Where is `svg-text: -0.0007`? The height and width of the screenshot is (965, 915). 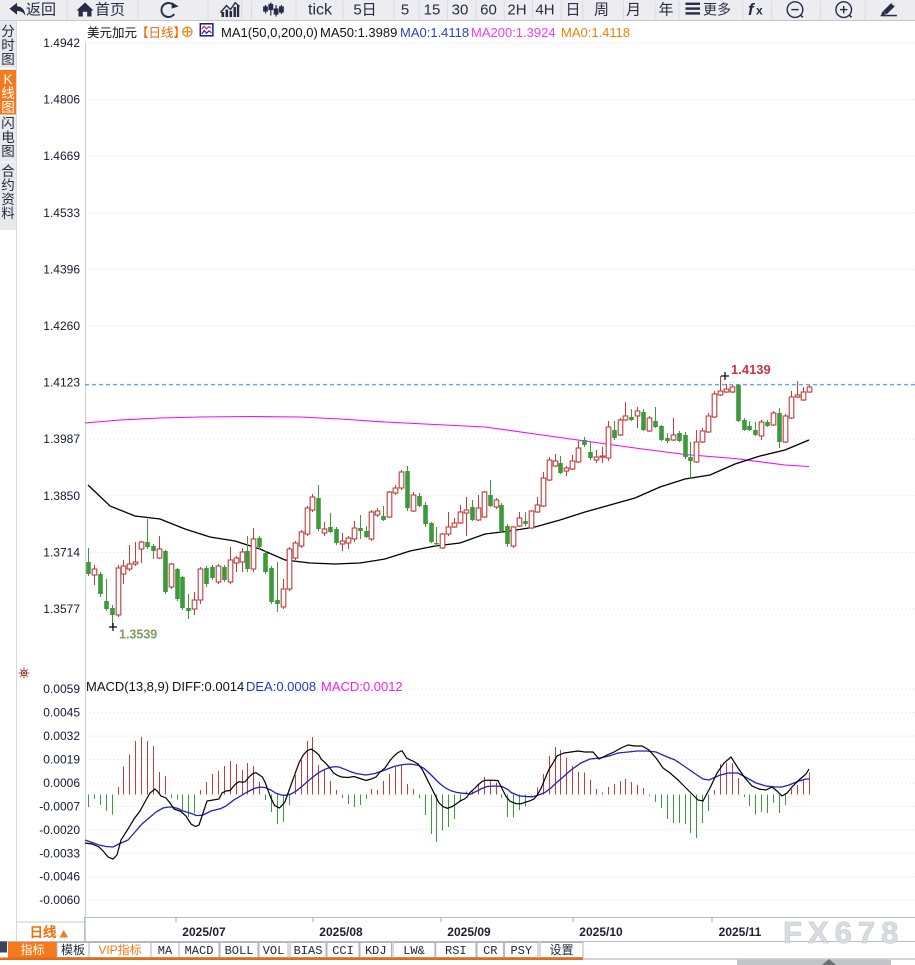 svg-text: -0.0007 is located at coordinates (59, 806).